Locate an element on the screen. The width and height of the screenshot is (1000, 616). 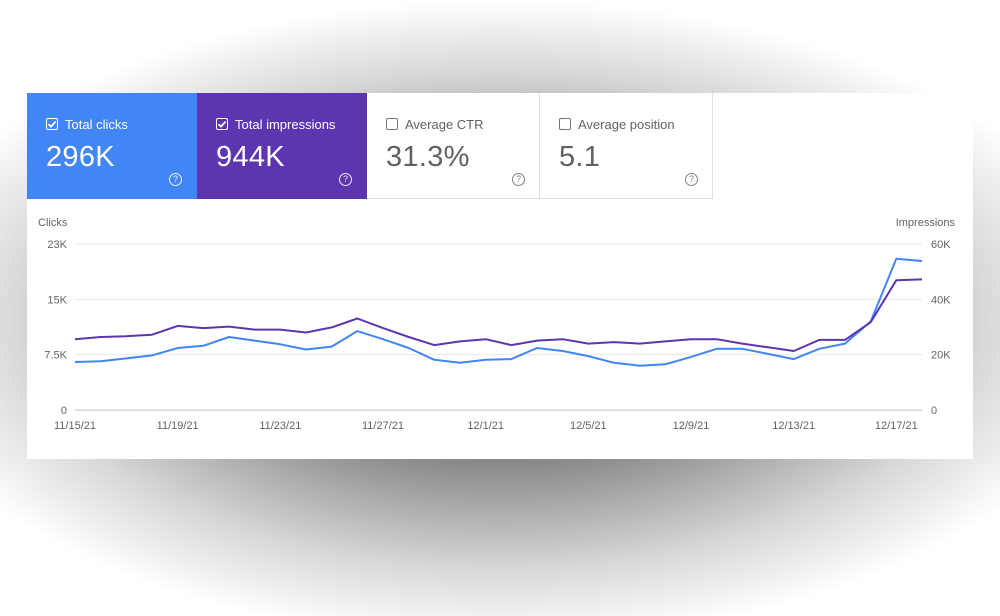
x-tick-label: 12/17/21 is located at coordinates (896, 426).